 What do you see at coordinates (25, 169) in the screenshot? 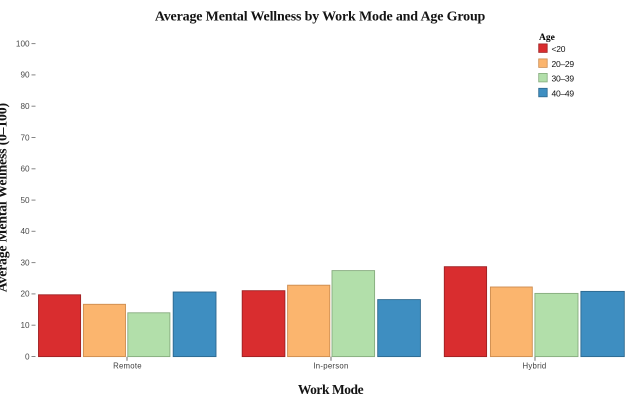
I see `svg-text: 60` at bounding box center [25, 169].